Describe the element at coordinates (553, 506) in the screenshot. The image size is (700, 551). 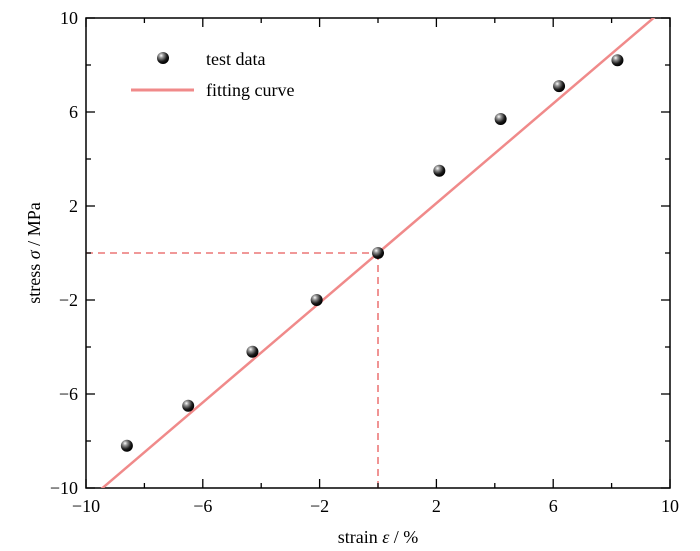
I see `x-tick-label: 6` at that location.